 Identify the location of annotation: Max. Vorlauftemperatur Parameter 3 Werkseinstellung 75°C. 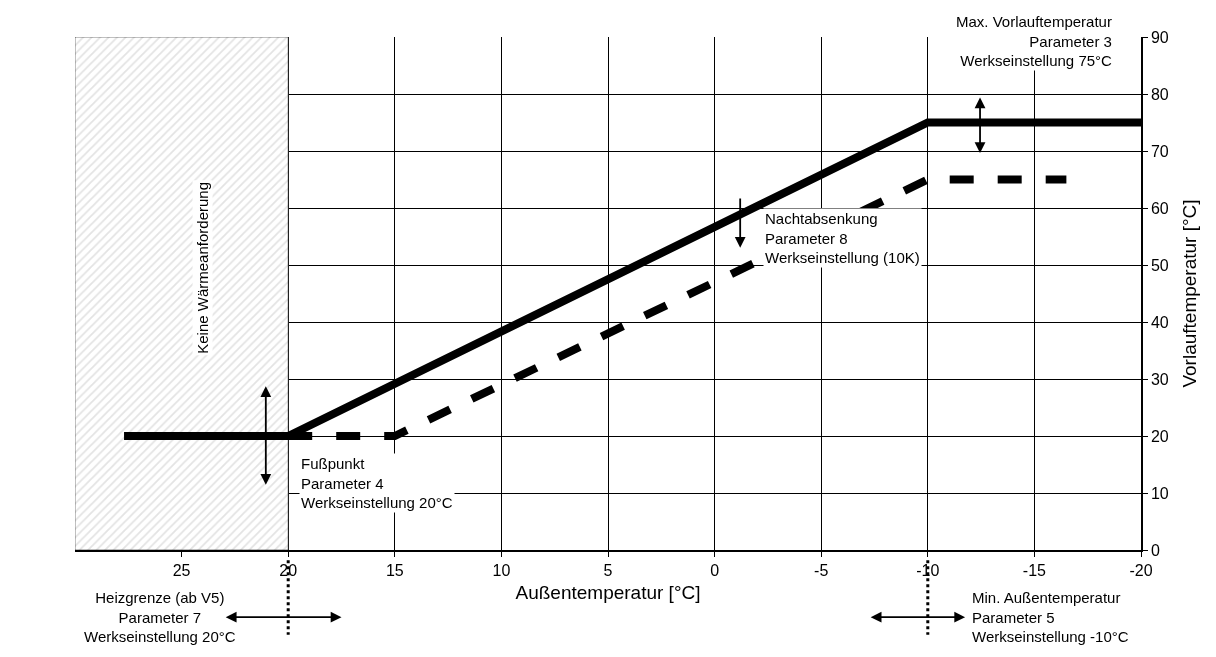
(1034, 41).